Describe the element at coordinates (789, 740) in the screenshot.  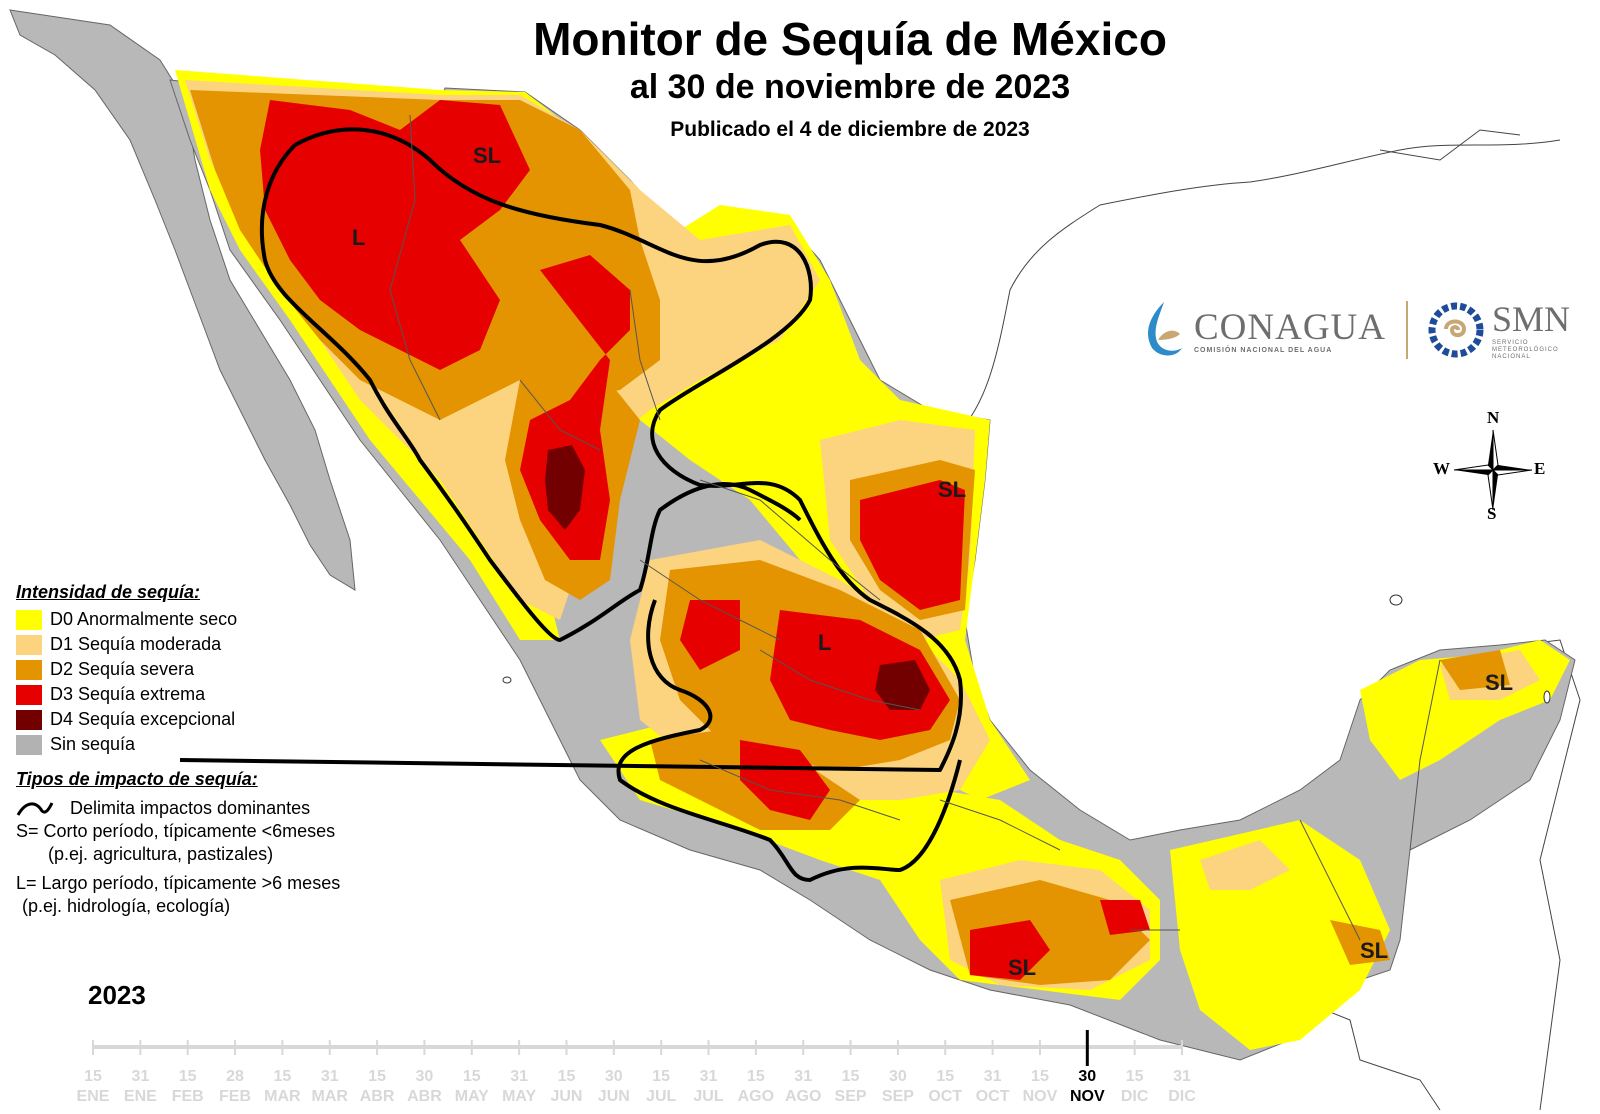
I see `boundary-central` at that location.